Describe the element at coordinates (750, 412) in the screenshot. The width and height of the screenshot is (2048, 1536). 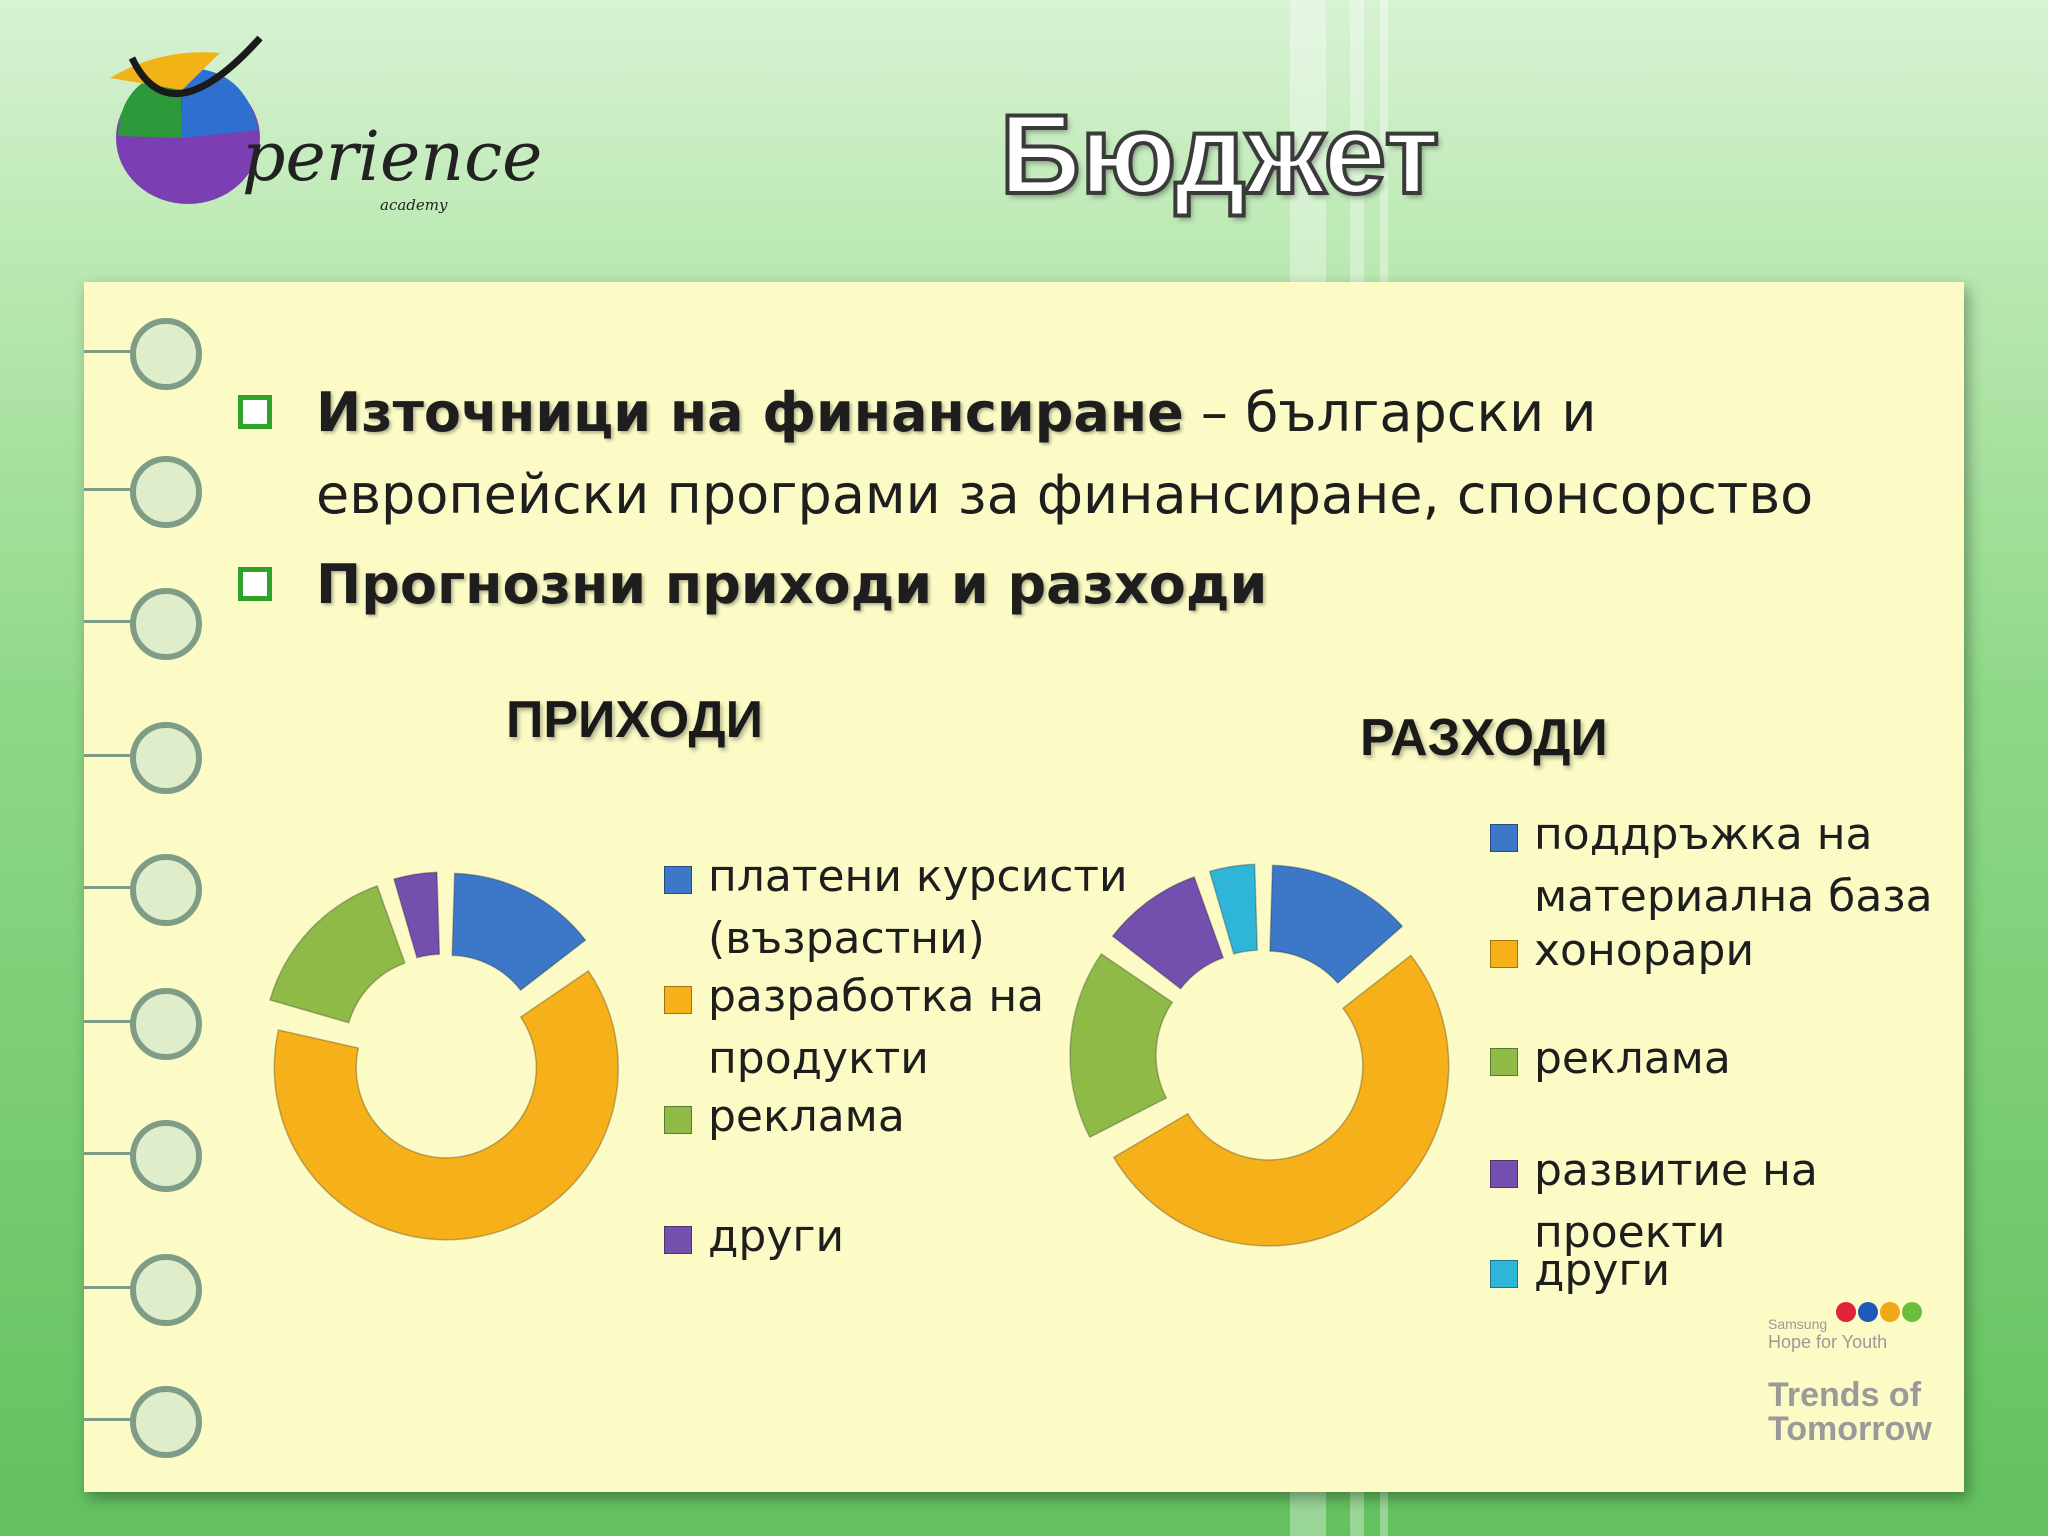
I see `bullet-highlight: Източници на финансиране` at that location.